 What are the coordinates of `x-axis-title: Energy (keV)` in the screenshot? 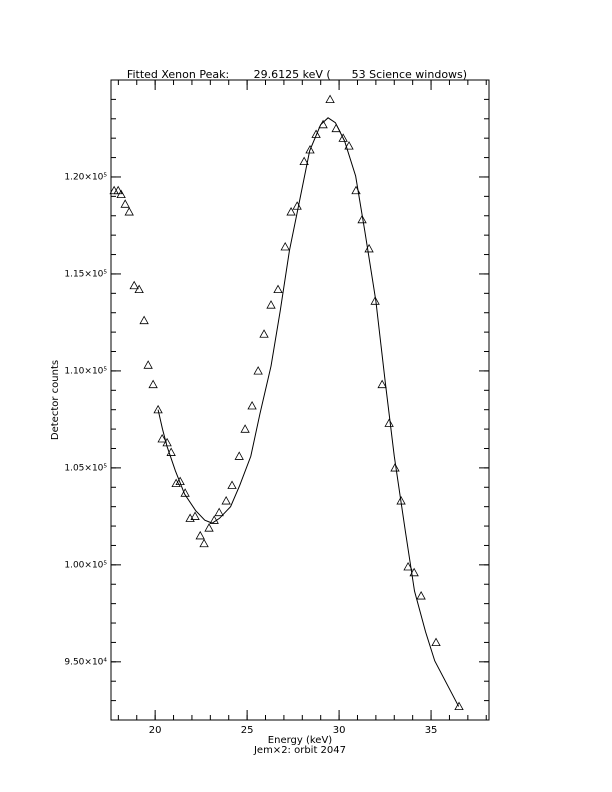 It's located at (300, 740).